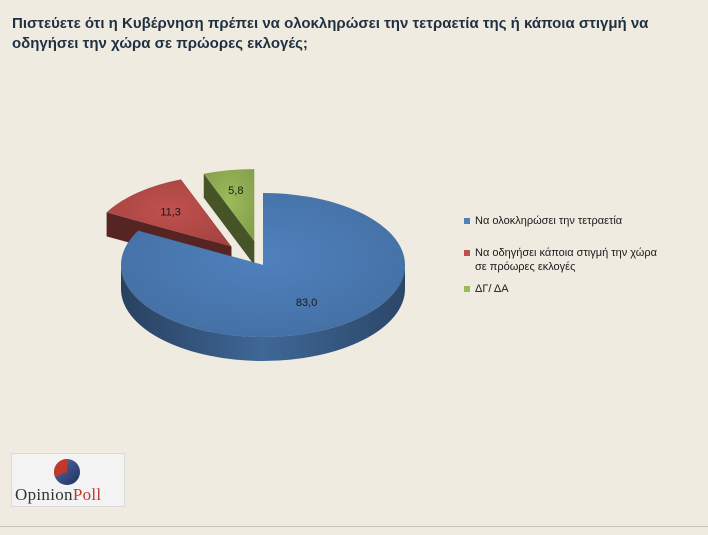  What do you see at coordinates (467, 253) in the screenshot?
I see `legend-swatch-red` at bounding box center [467, 253].